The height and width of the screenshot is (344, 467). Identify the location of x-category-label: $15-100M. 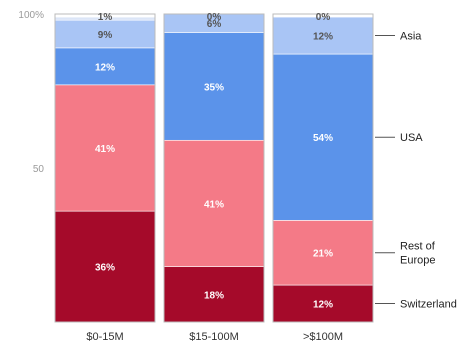
(214, 337).